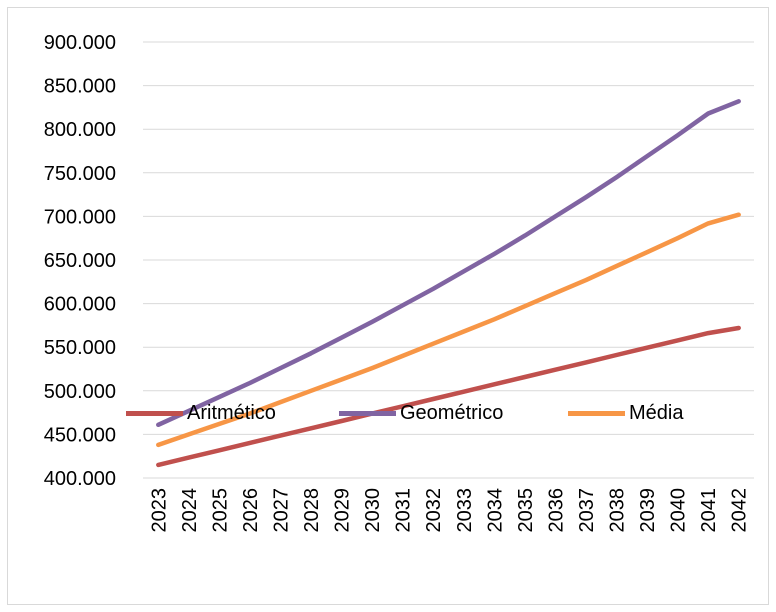  I want to click on legend-label: Média, so click(656, 412).